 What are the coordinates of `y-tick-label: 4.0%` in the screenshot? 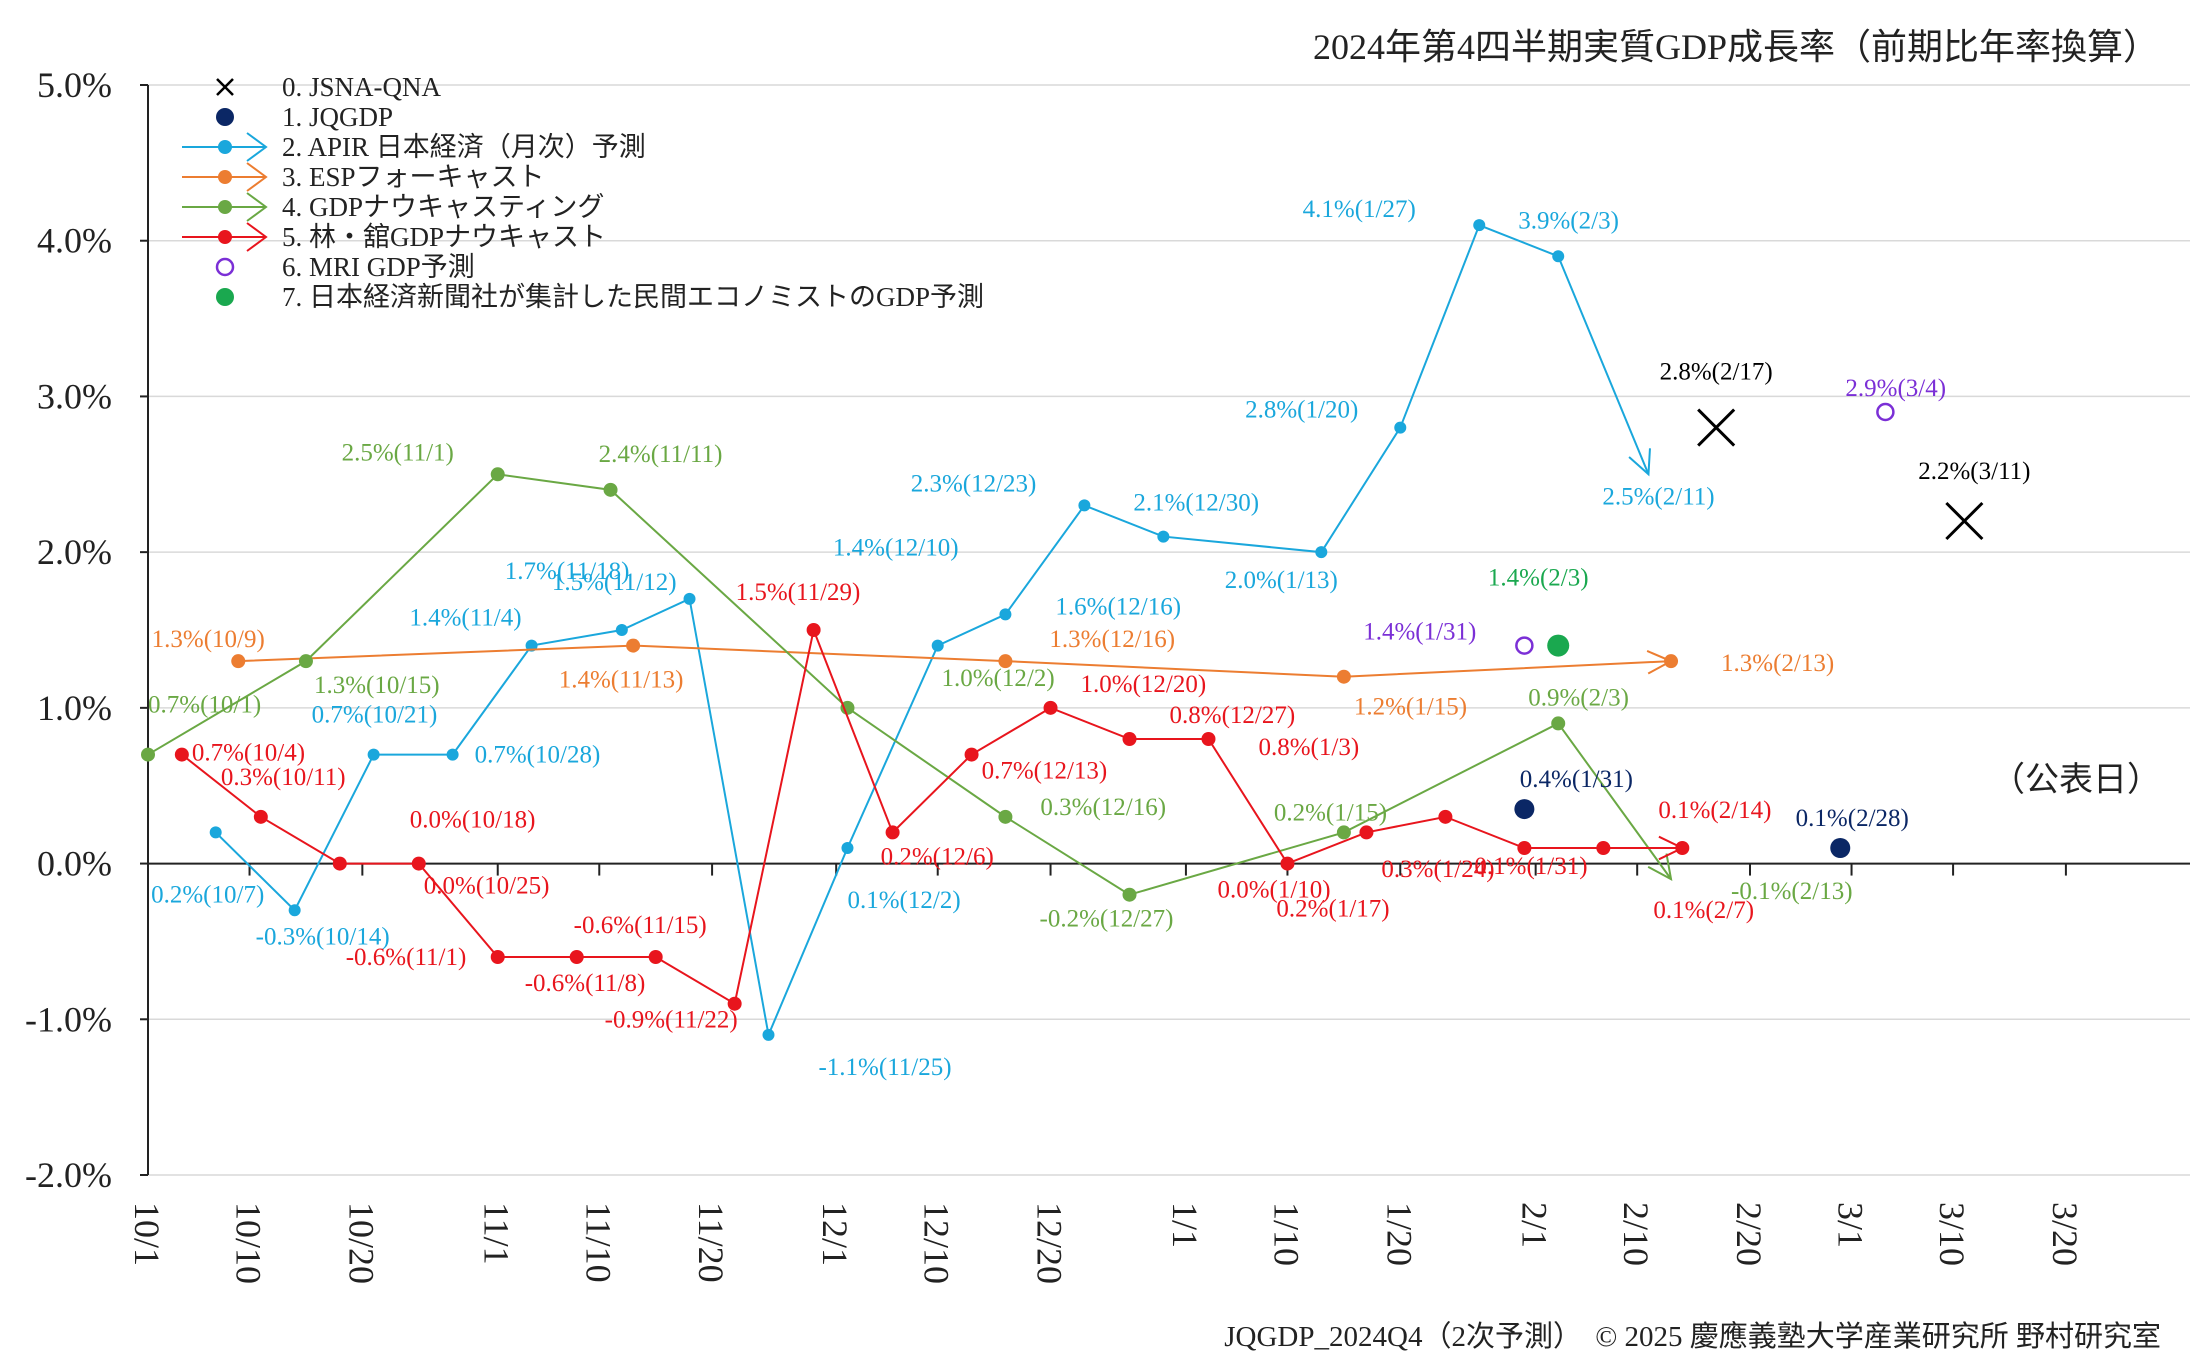 It's located at (74, 241).